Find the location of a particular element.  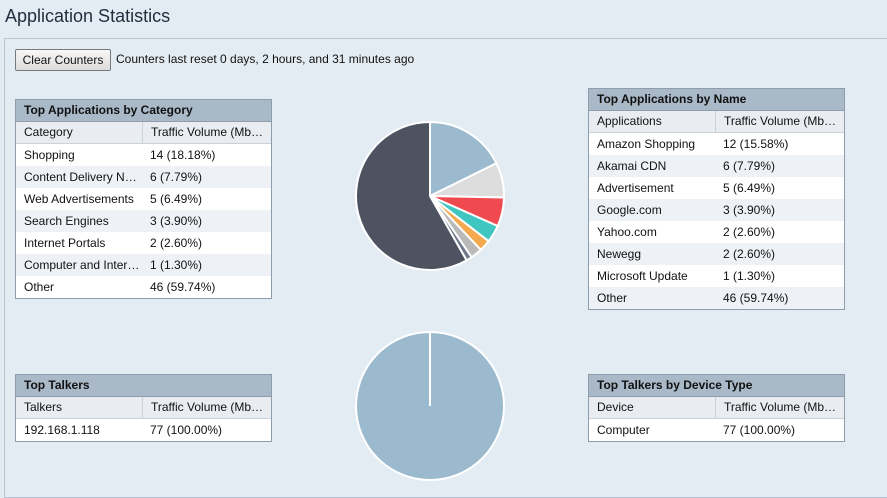

table-row: Google.com 3 (3.90%) is located at coordinates (716, 210).